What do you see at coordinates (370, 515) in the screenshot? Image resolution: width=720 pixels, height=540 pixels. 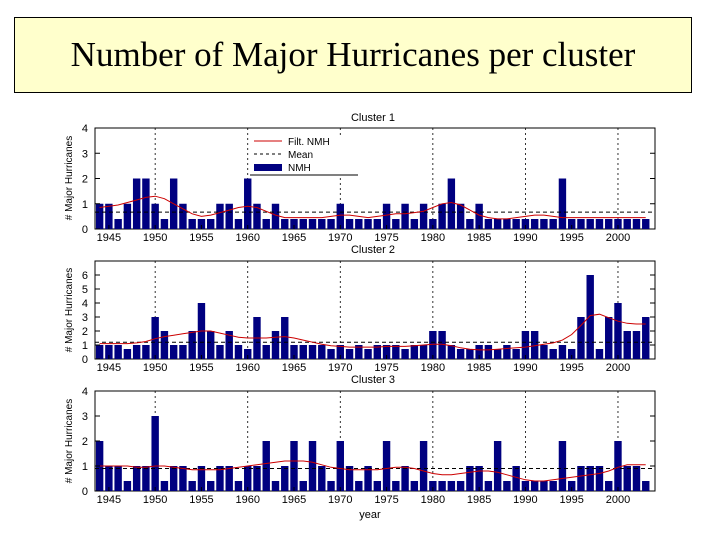 I see `x-axis-label: year` at bounding box center [370, 515].